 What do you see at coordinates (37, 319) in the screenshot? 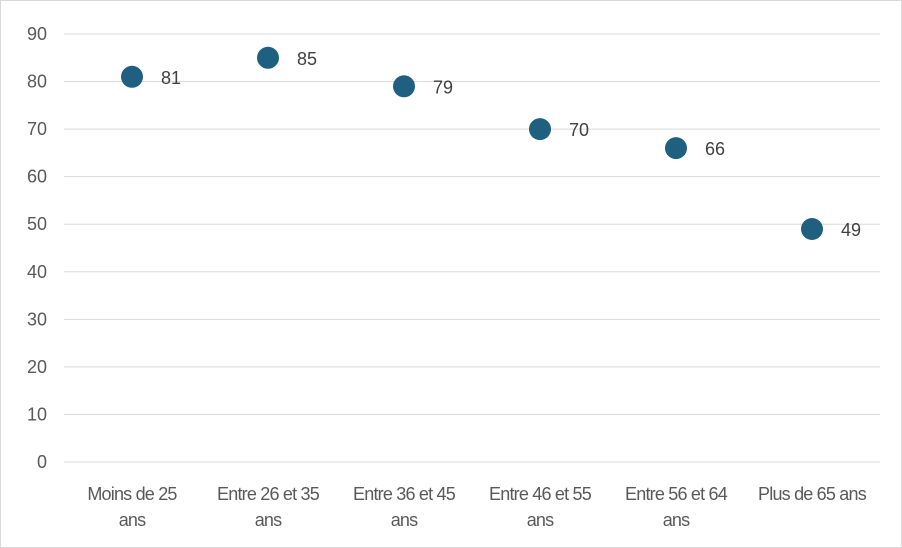
I see `y-tick-label: 30` at bounding box center [37, 319].